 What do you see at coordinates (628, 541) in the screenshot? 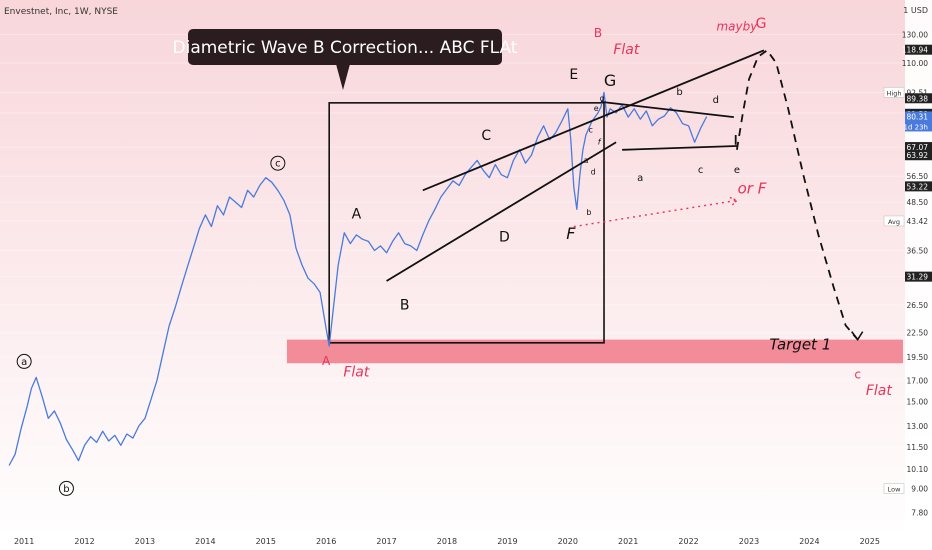
I see `time-axis-tick: 2021` at bounding box center [628, 541].